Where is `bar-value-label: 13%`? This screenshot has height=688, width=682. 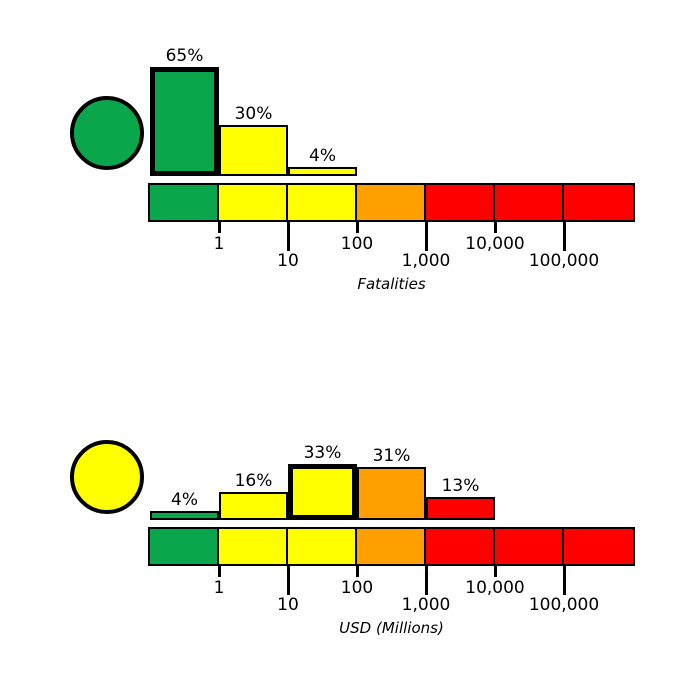 bar-value-label: 13% is located at coordinates (460, 486).